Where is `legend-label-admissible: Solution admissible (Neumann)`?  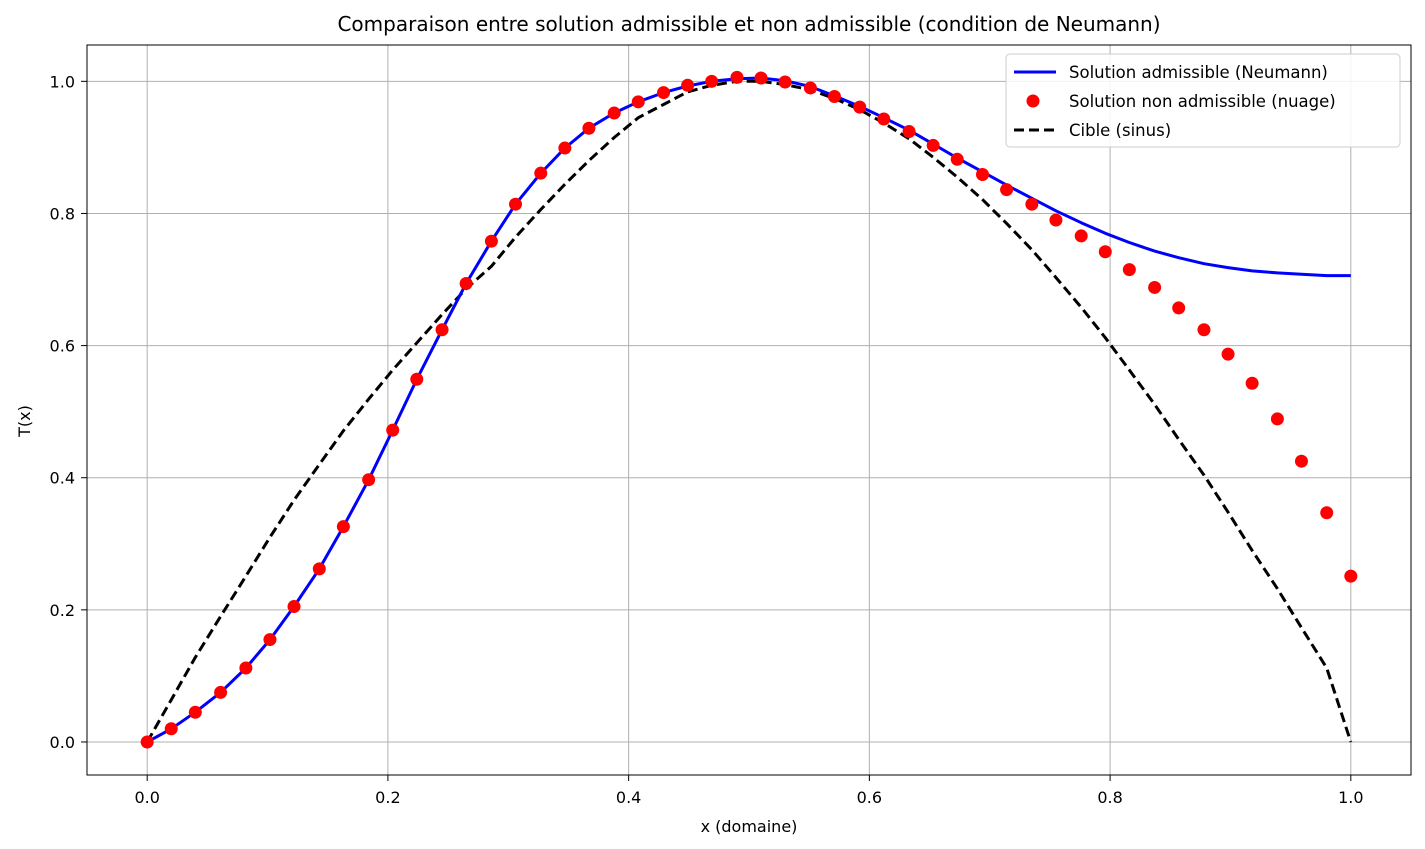
legend-label-admissible: Solution admissible (Neumann) is located at coordinates (1198, 72).